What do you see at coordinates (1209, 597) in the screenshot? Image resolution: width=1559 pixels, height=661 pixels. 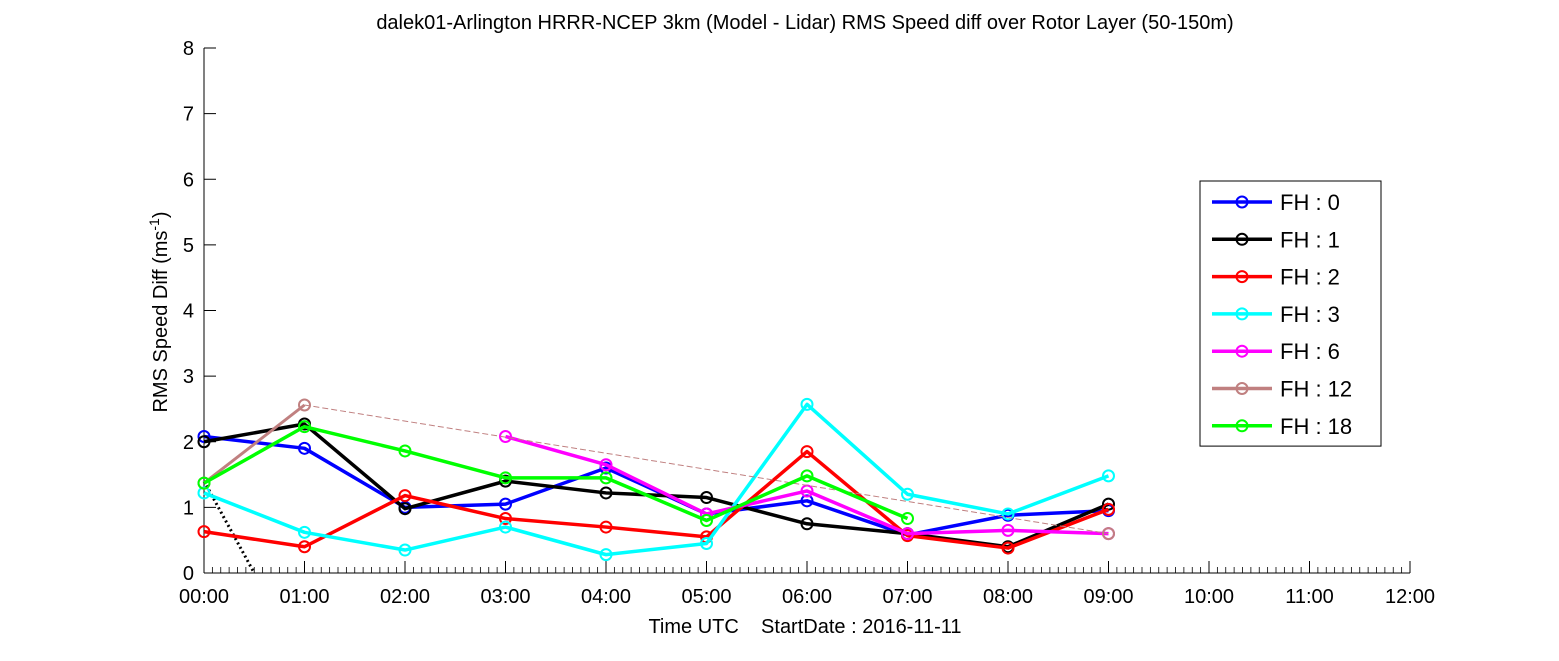 I see `x-tick-label: 10:00` at bounding box center [1209, 597].